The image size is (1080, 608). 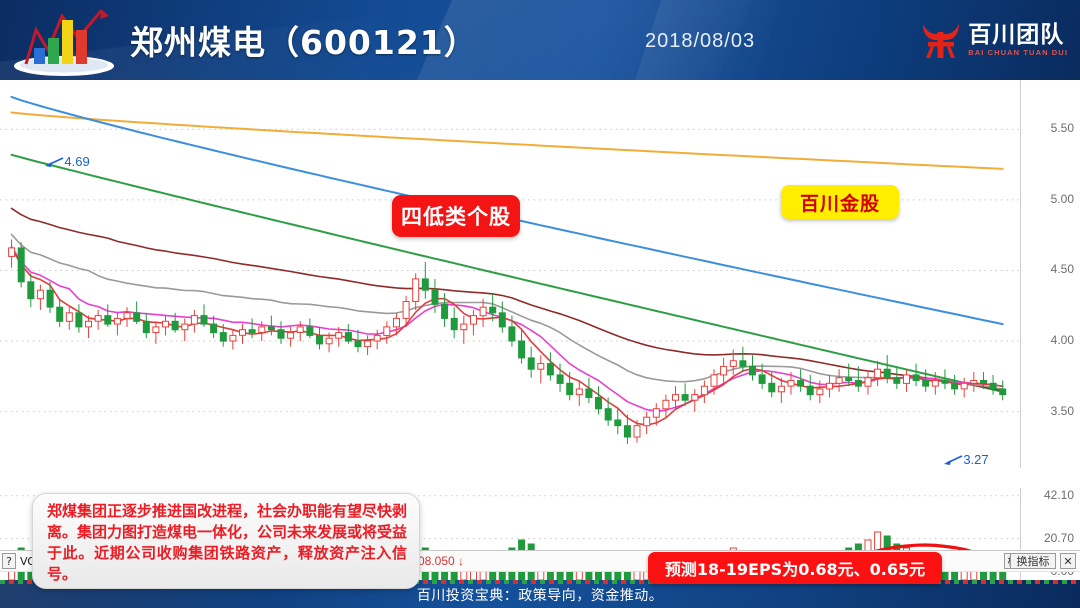 What do you see at coordinates (941, 41) in the screenshot?
I see `bull-head-icon` at bounding box center [941, 41].